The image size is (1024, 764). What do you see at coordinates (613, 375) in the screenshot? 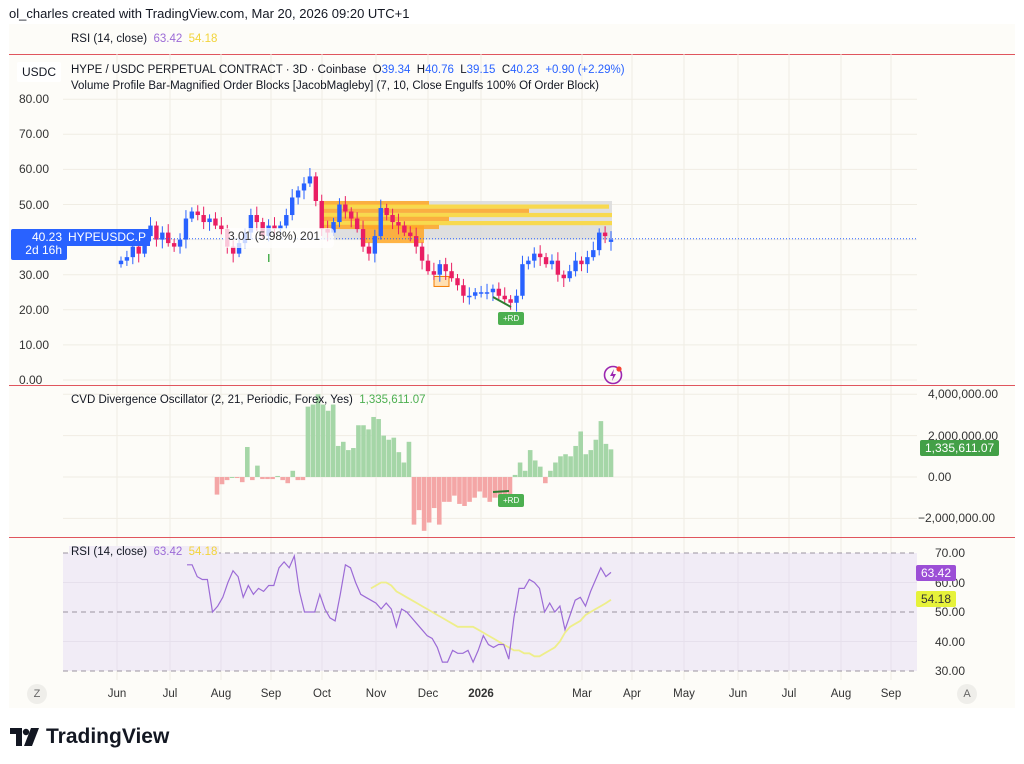
I see `lightning-alert-icon` at bounding box center [613, 375].